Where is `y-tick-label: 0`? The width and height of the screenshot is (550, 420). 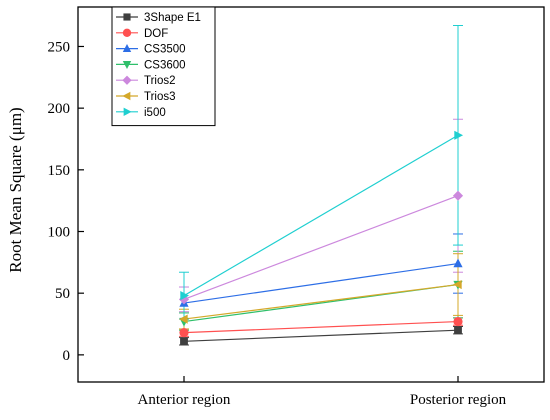 y-tick-label: 0 is located at coordinates (67, 356).